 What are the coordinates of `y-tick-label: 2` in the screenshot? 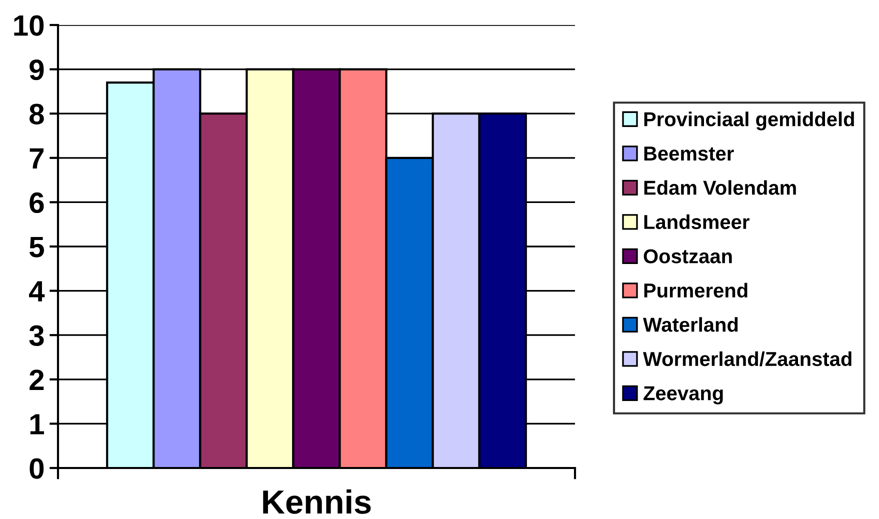 It's located at (37, 380).